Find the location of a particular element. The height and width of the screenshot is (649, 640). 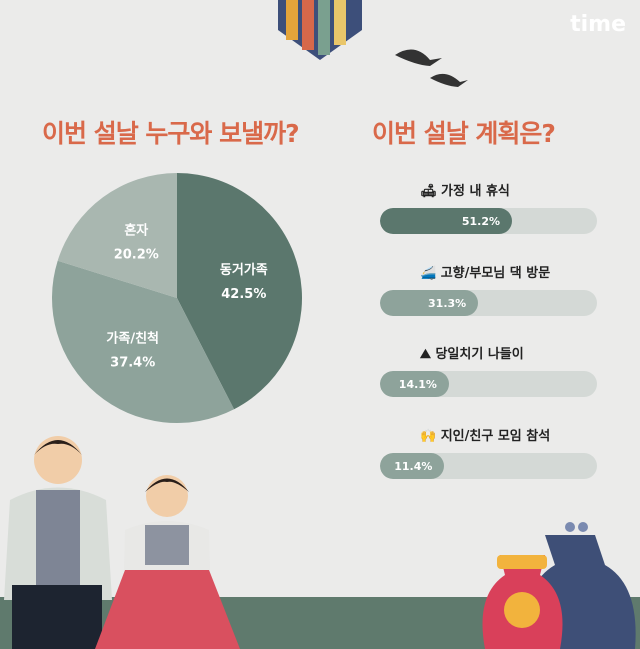

bar-value-label: 51.2% is located at coordinates (481, 221).